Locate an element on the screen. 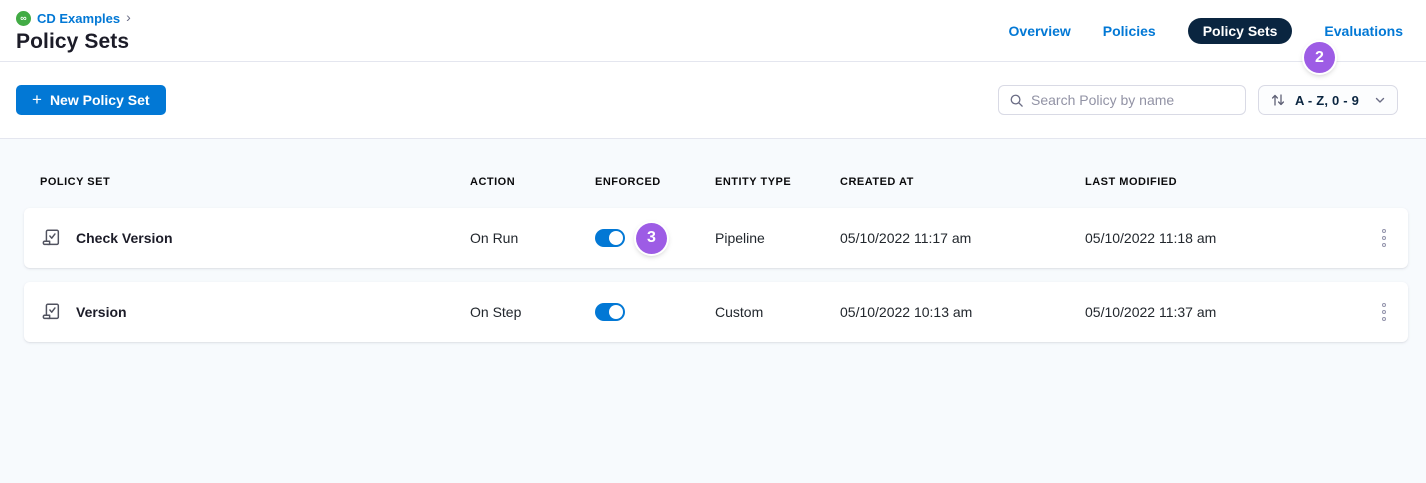 This screenshot has width=1426, height=483. annotation-badge-3: 3 is located at coordinates (651, 238).